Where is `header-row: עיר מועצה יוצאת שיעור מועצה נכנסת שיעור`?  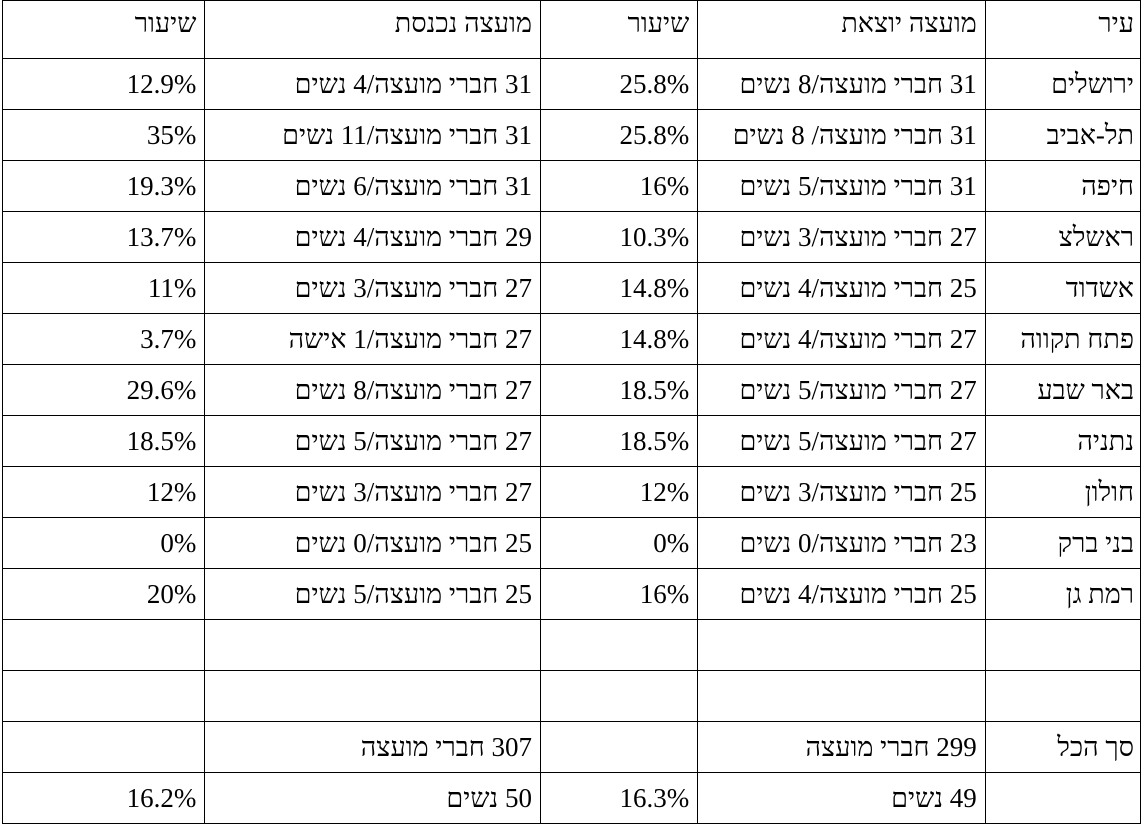
header-row: עיר מועצה יוצאת שיעור מועצה נכנסת שיעור is located at coordinates (571, 29).